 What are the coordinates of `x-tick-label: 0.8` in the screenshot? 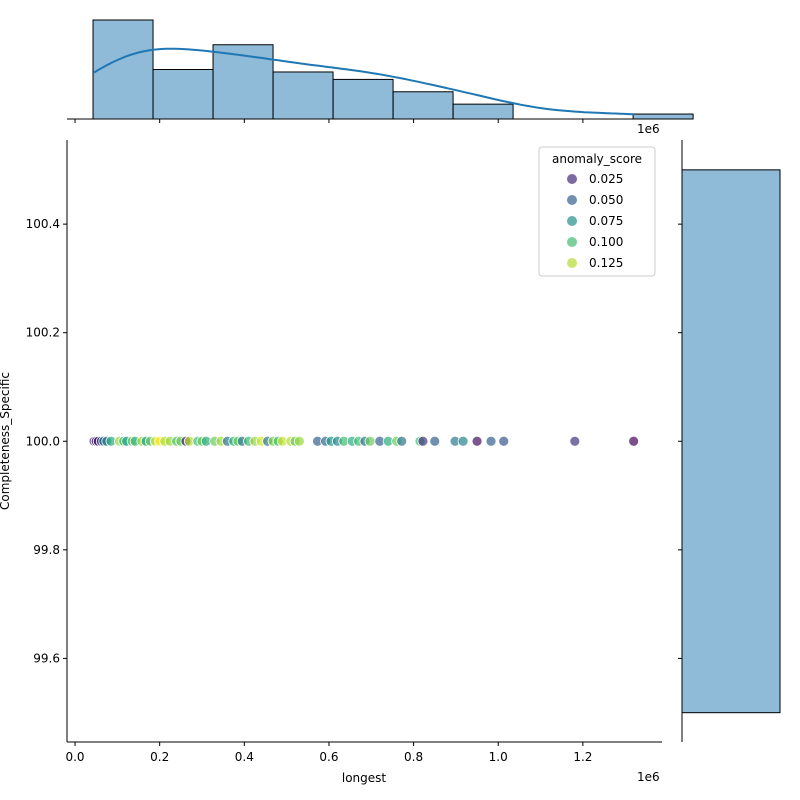 It's located at (413, 757).